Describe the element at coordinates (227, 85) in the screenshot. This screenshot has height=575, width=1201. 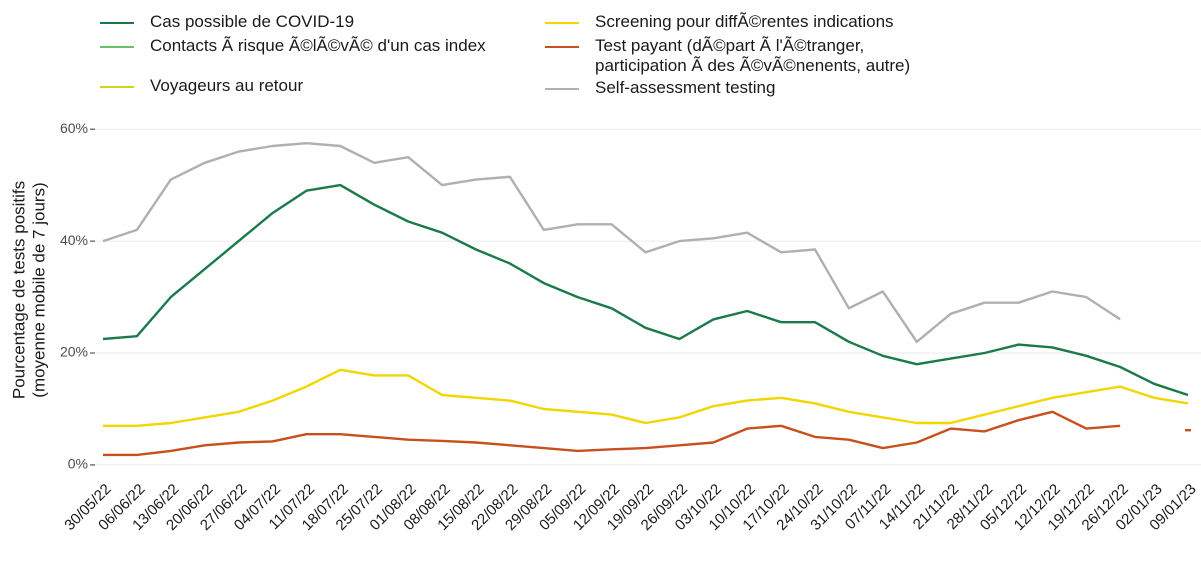
I see `legend-label: Voyageurs au retour` at that location.